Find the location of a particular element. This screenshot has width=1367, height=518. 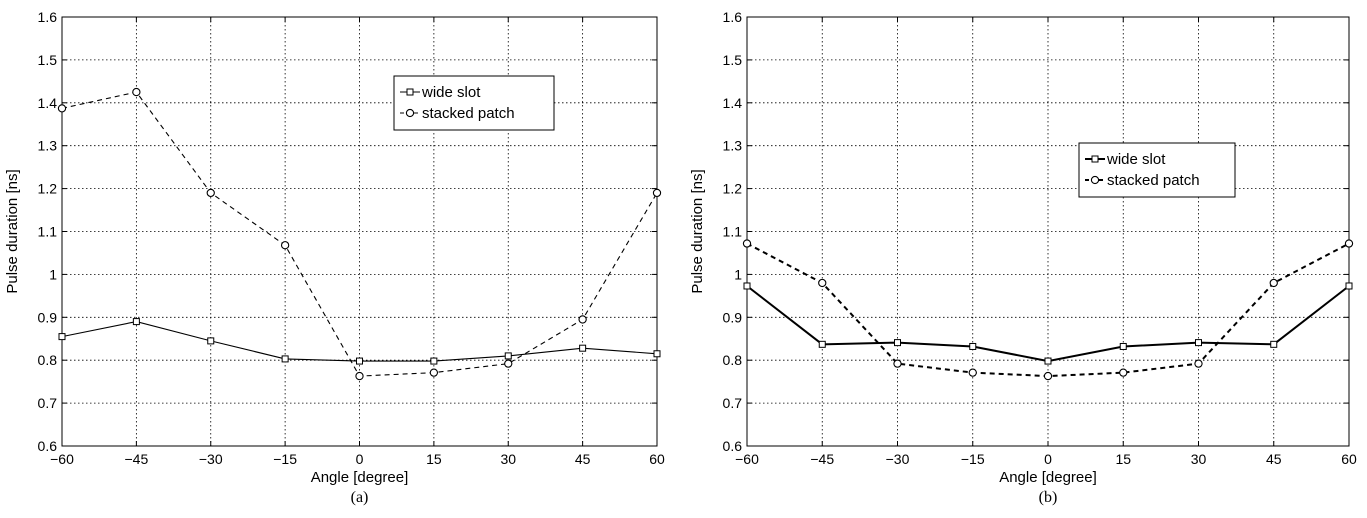

panel-caption: (b) is located at coordinates (1048, 497).